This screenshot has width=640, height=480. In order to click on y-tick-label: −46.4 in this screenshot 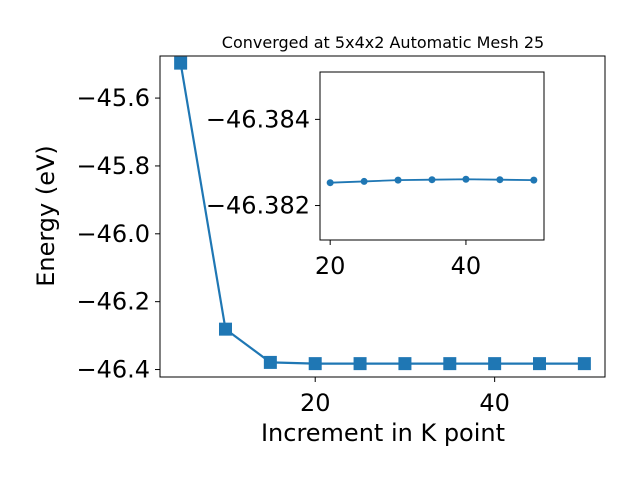, I will do `click(113, 370)`.